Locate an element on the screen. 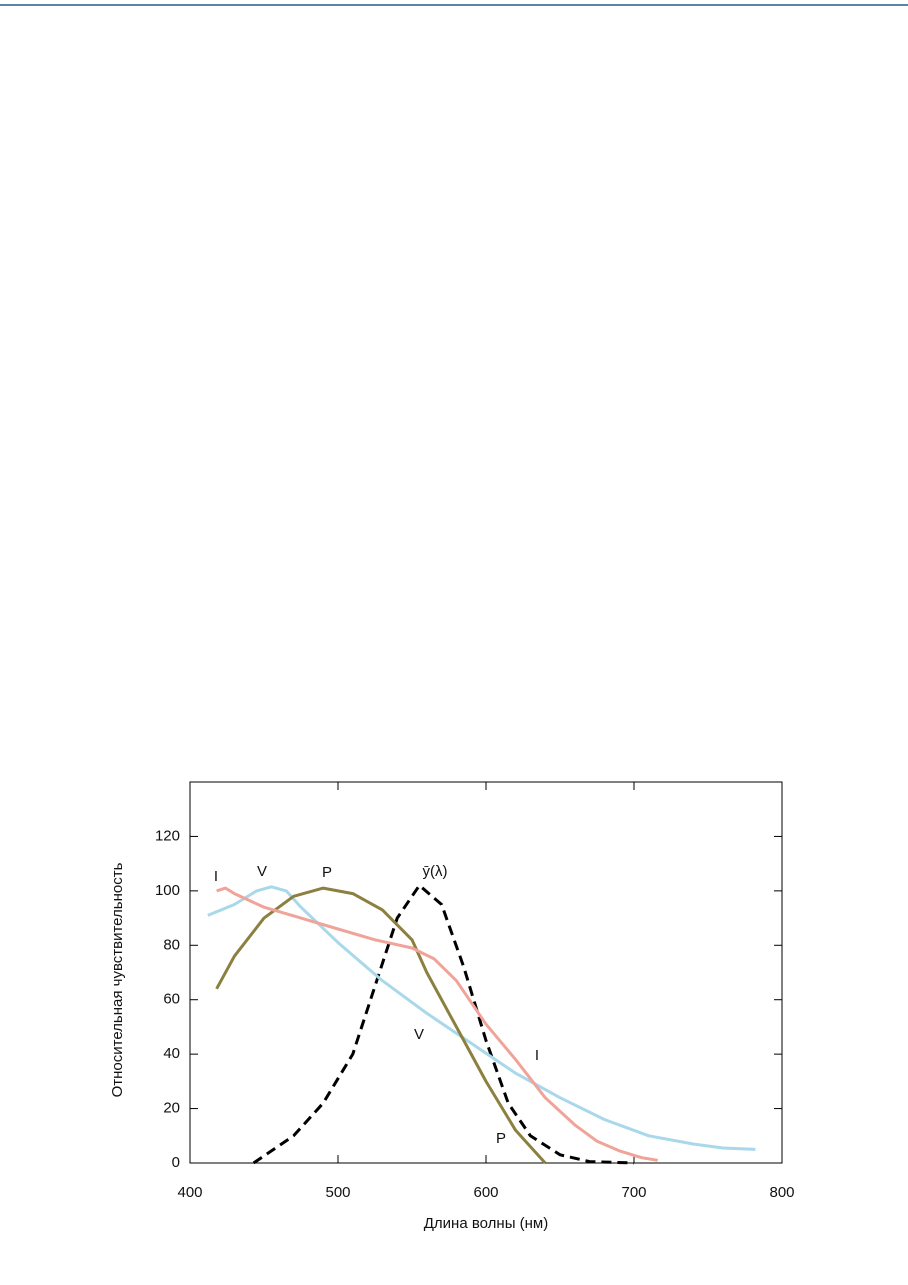 Image resolution: width=908 pixels, height=1285 pixels. x-tick-label: 700 is located at coordinates (633, 1192).